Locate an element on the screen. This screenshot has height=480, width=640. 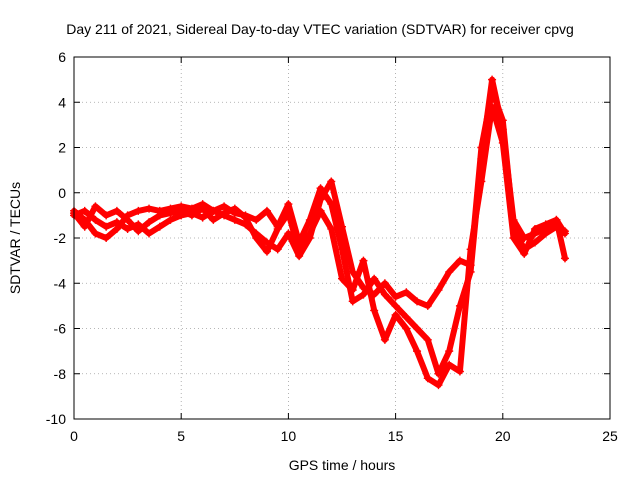
y-tick-label: -2 is located at coordinates (60, 238).